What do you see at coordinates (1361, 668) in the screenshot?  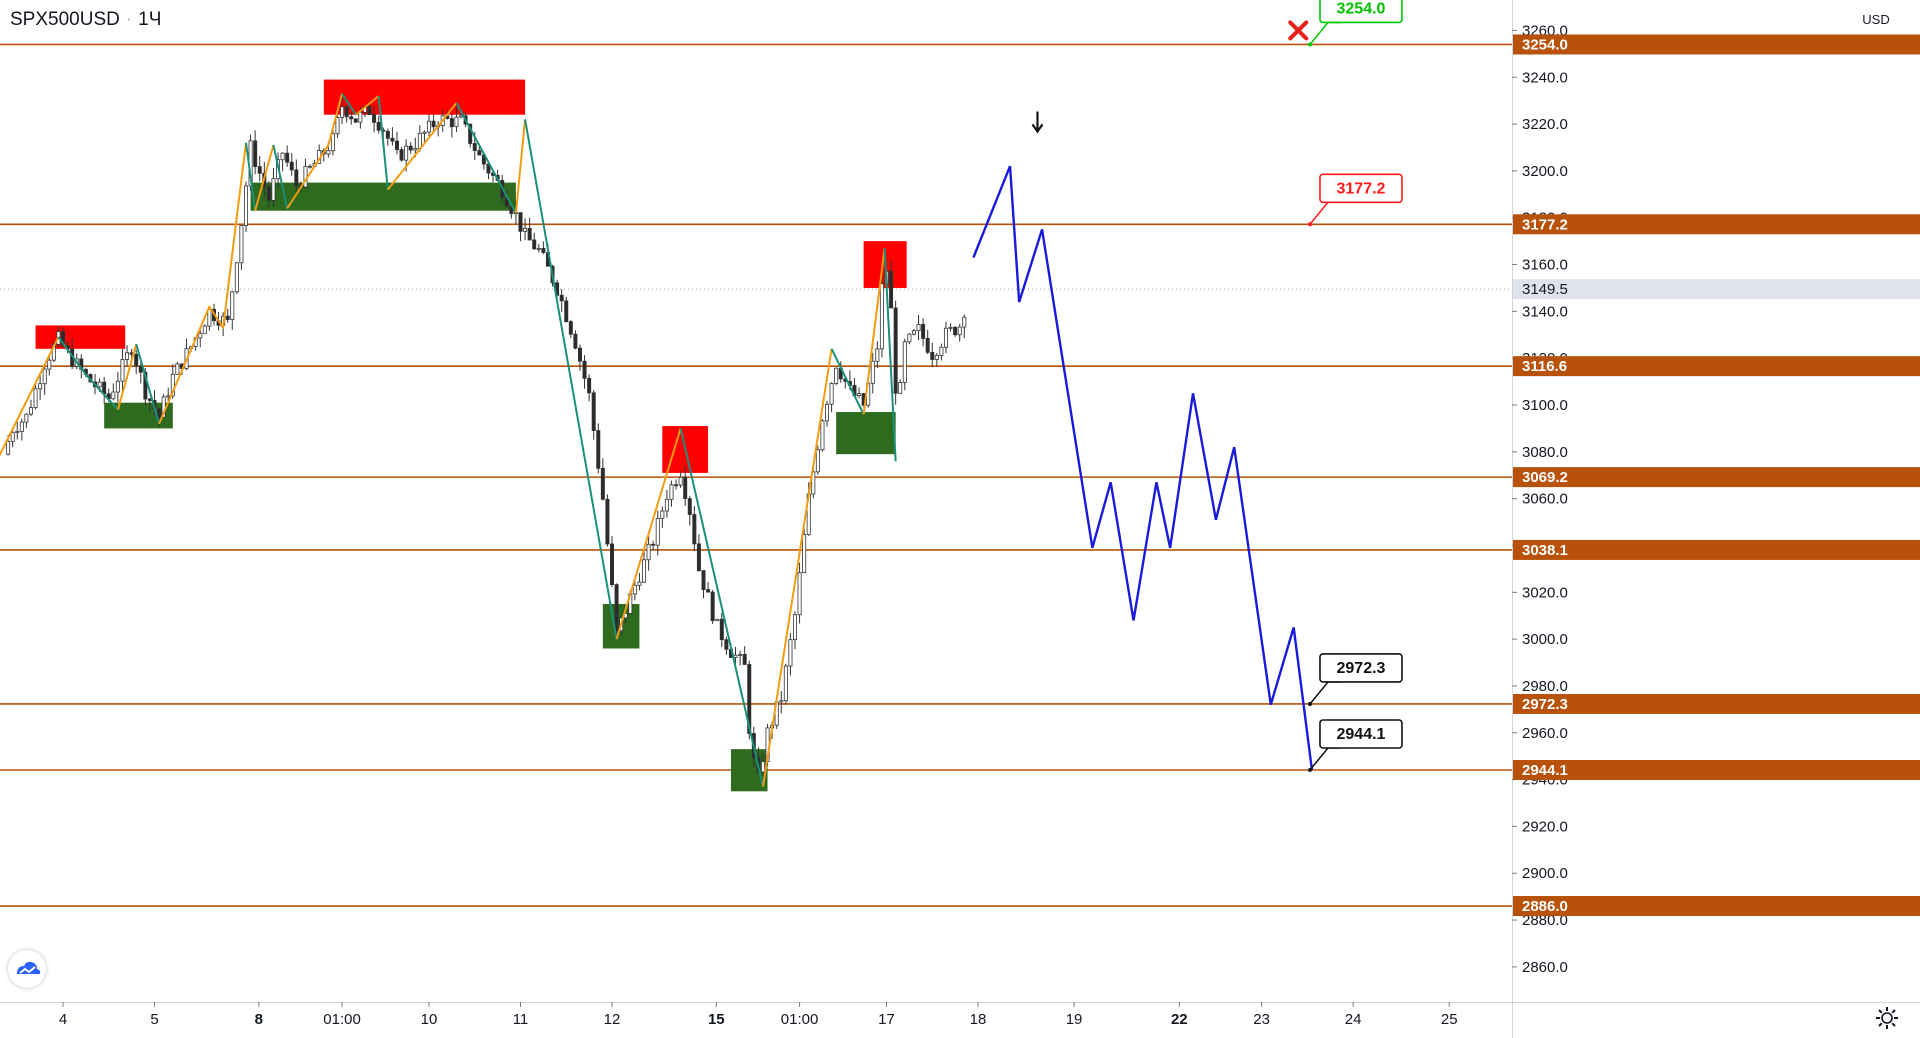 I see `callout-box` at bounding box center [1361, 668].